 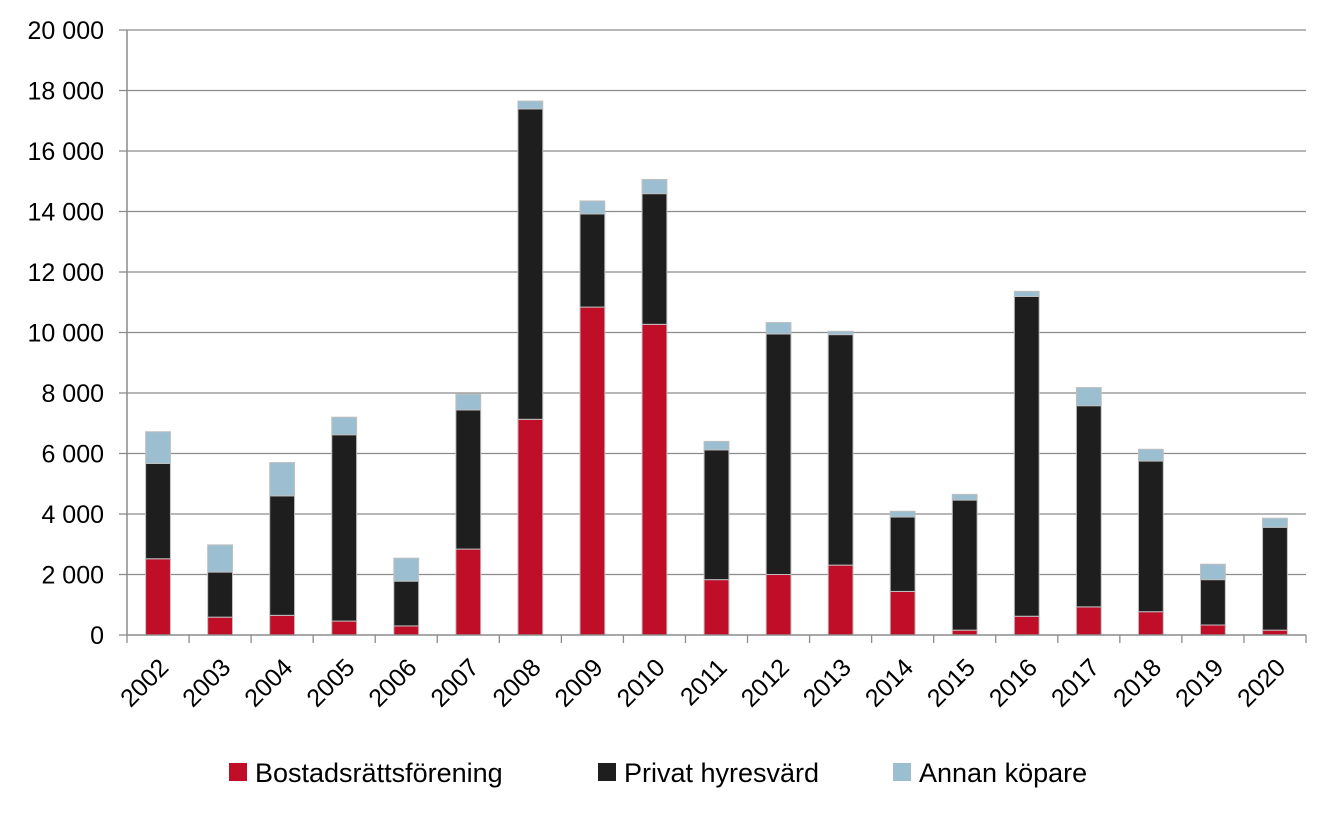 I want to click on bar-segment-0-2017, so click(x=1088, y=621).